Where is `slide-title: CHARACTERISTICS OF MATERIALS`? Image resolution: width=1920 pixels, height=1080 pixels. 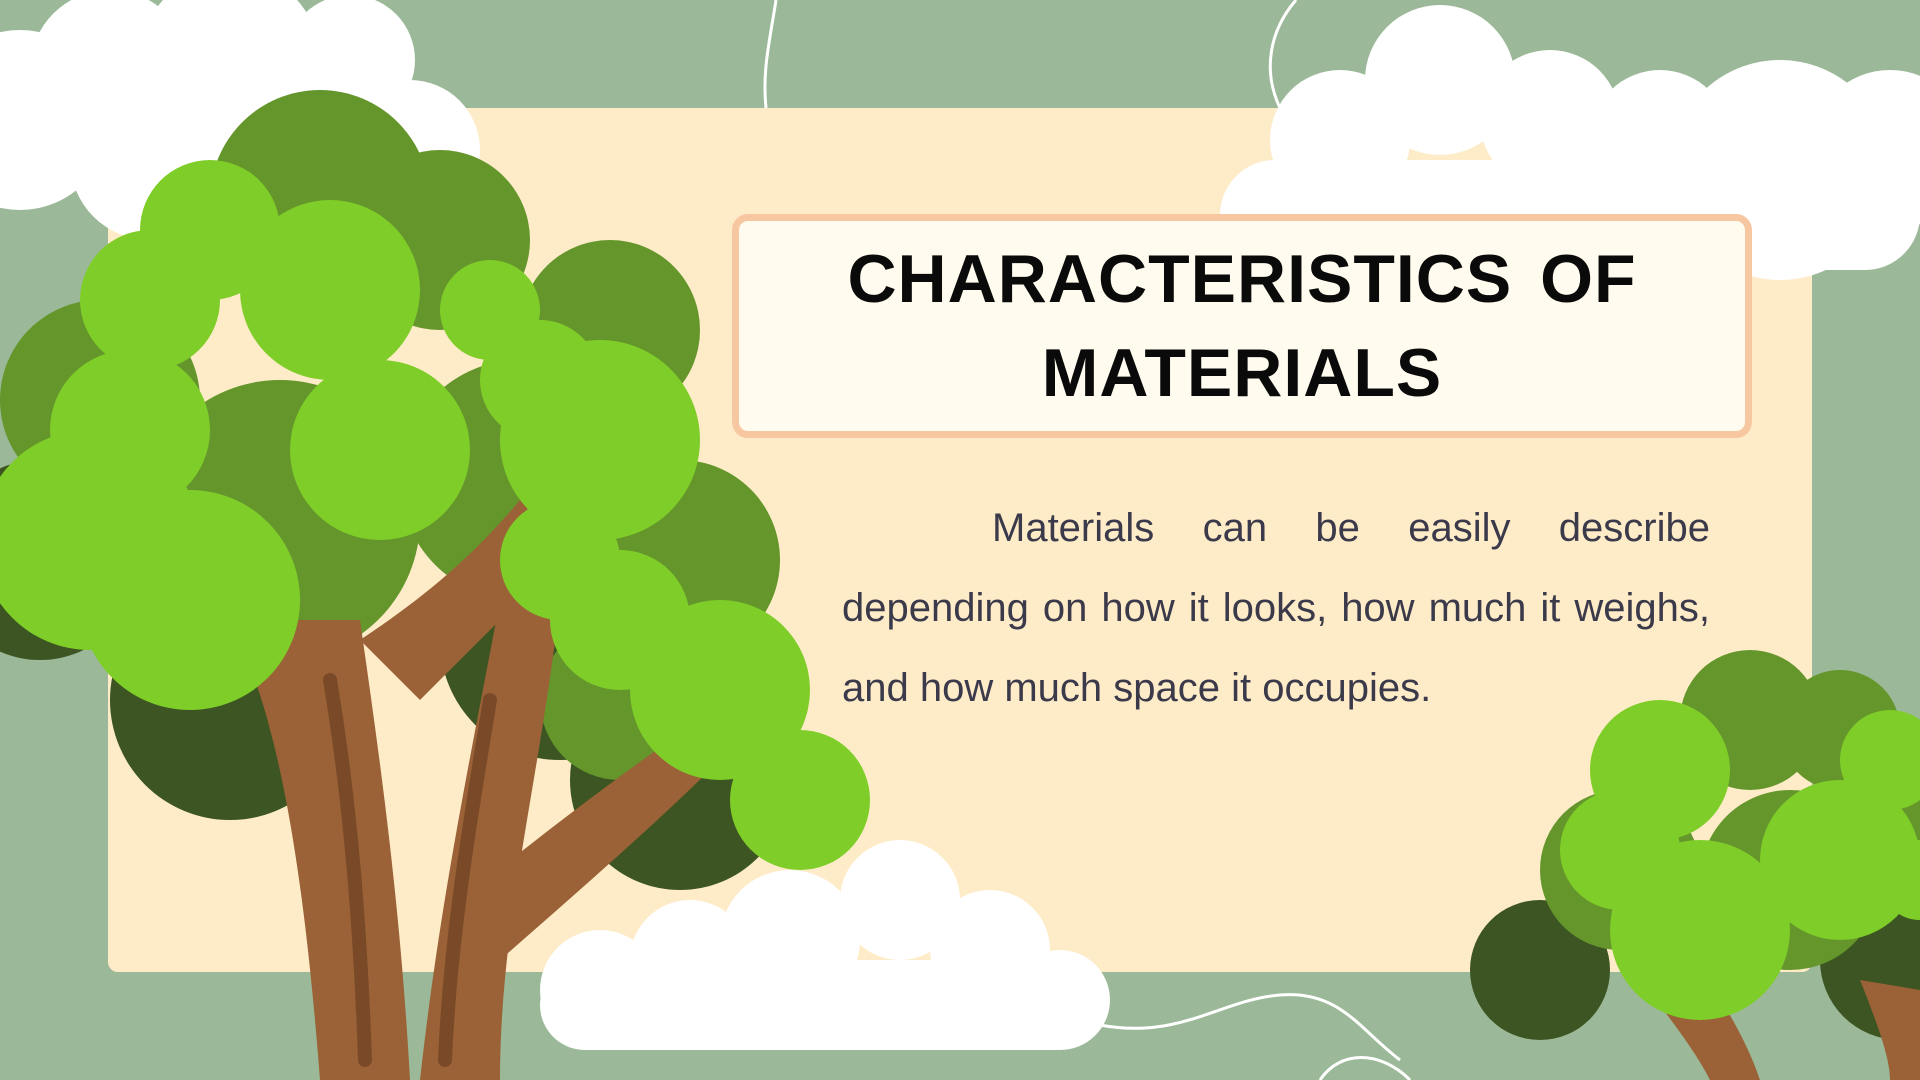
slide-title: CHARACTERISTICS OF MATERIALS is located at coordinates (1242, 326).